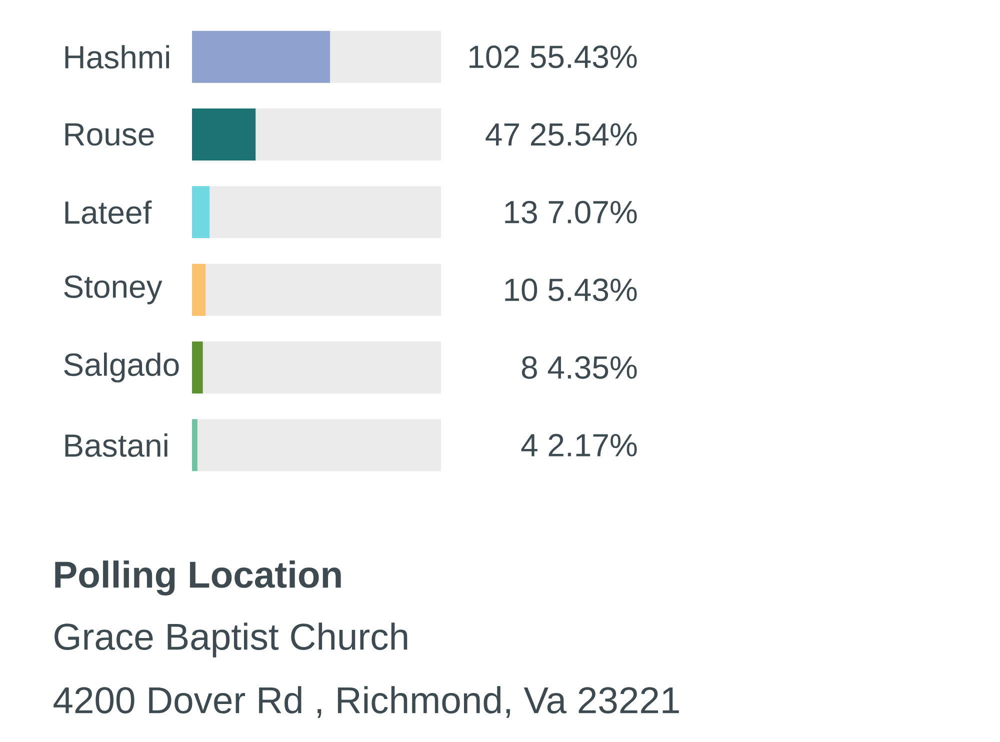 The image size is (1000, 742). Describe the element at coordinates (198, 578) in the screenshot. I see `text: Polling Location` at that location.